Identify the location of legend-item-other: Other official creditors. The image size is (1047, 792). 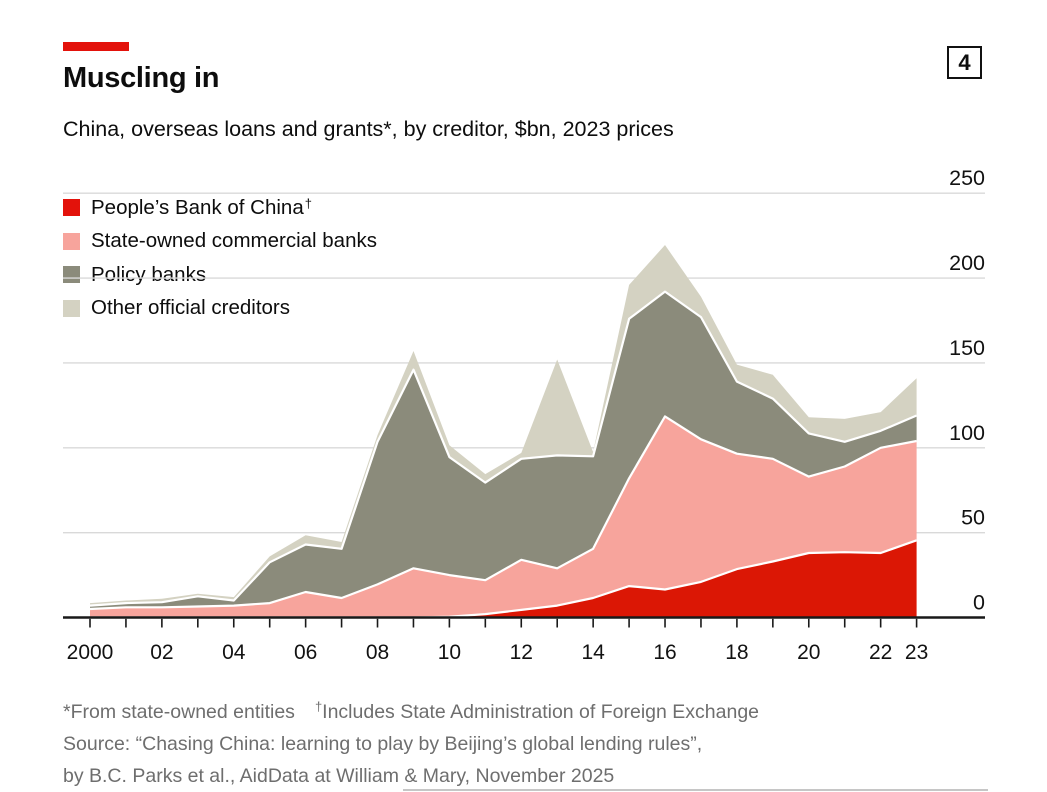
(220, 309).